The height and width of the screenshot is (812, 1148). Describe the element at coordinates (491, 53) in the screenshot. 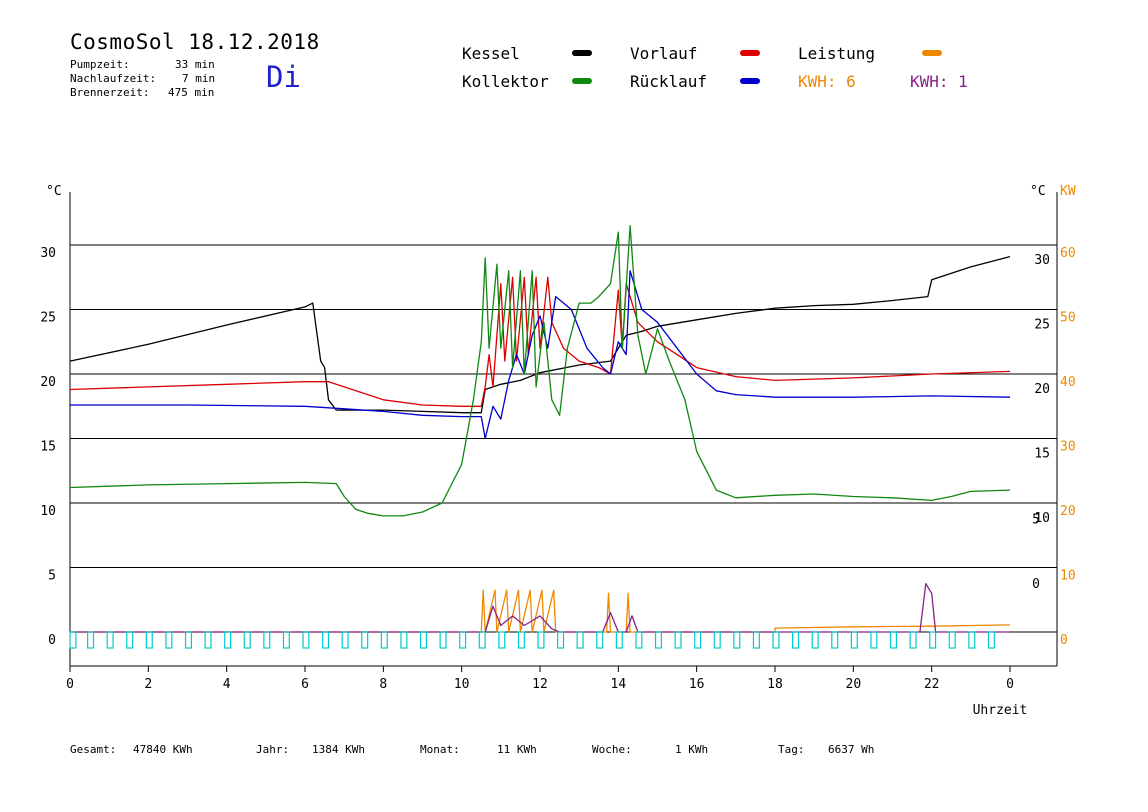

I see `legend-kessel: Kessel` at that location.